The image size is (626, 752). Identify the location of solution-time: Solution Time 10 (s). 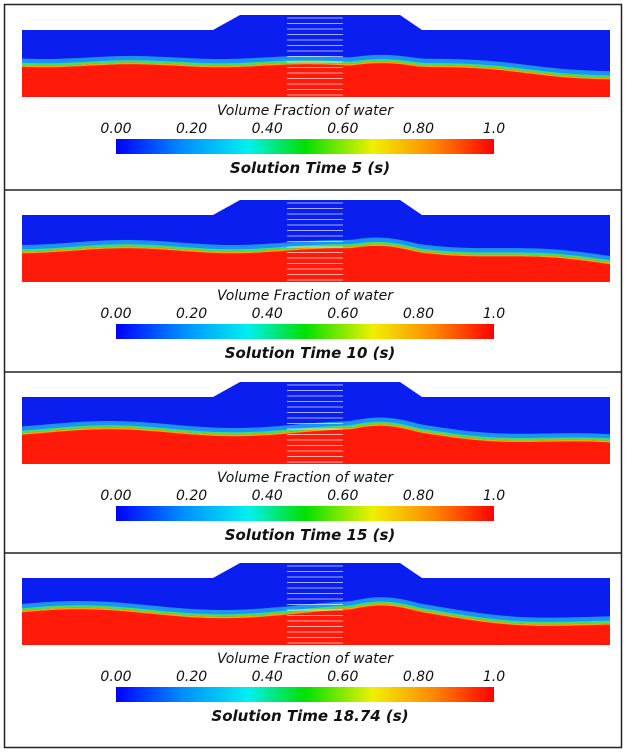
(310, 353).